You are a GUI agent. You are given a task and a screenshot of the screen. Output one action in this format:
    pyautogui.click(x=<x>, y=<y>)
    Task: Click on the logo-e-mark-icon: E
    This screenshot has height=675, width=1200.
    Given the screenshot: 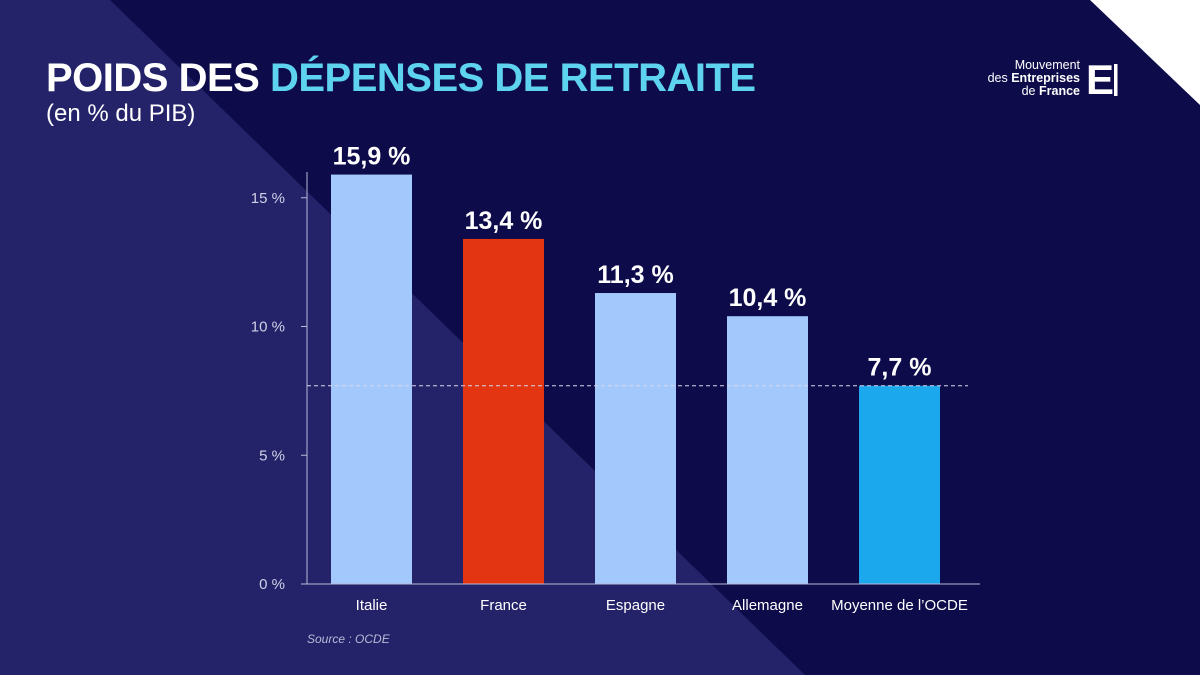 What is the action you would take?
    pyautogui.click(x=1102, y=78)
    